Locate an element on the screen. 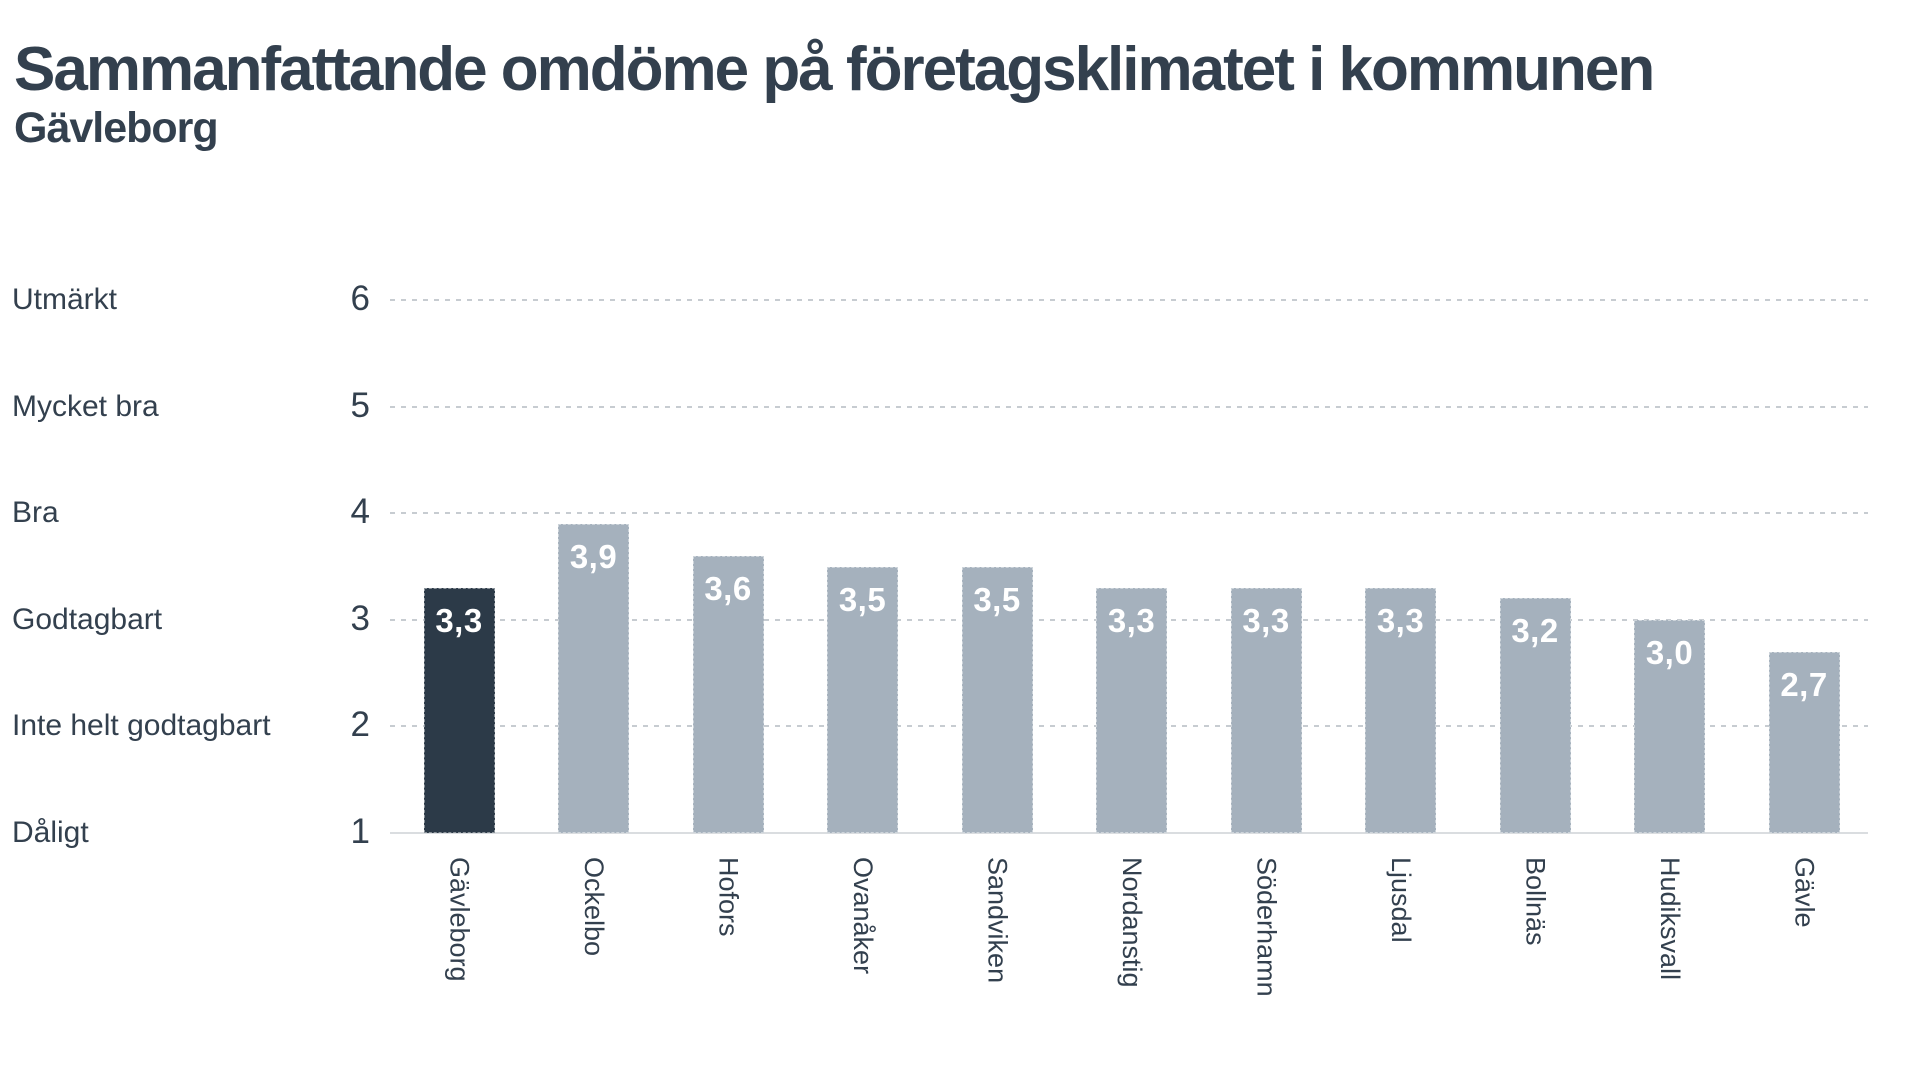 The height and width of the screenshot is (1079, 1920). y-axis-category-label: Mycket bra is located at coordinates (85, 406).